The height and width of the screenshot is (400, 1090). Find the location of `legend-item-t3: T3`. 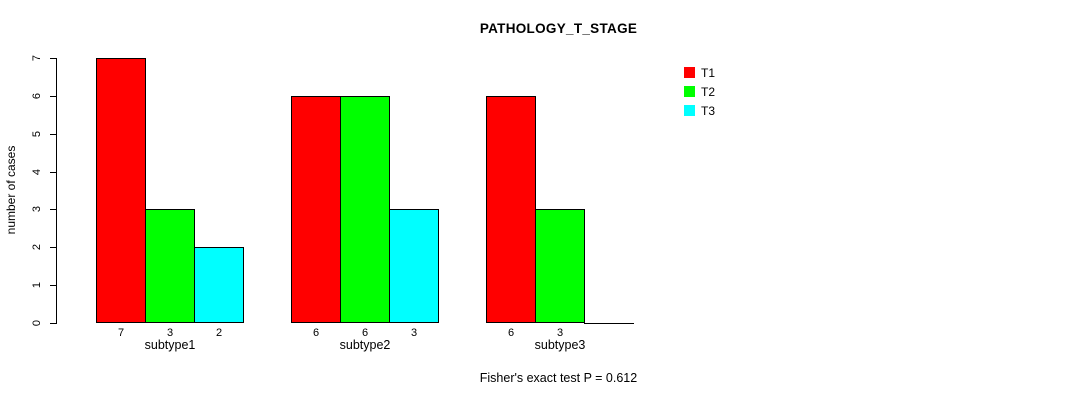

legend-item-t3: T3 is located at coordinates (699, 110).